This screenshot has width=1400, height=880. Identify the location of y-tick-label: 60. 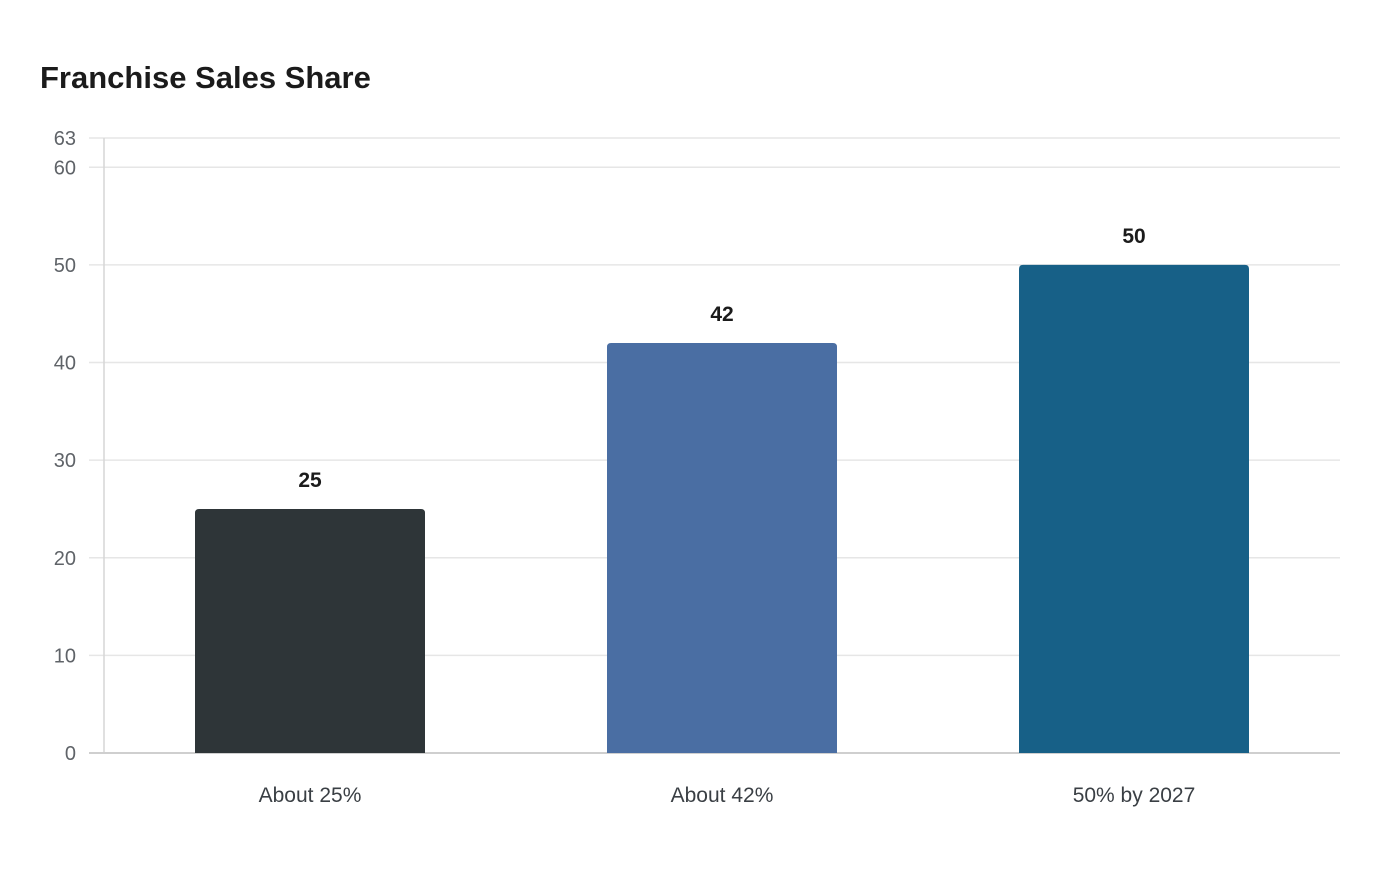
(65, 168).